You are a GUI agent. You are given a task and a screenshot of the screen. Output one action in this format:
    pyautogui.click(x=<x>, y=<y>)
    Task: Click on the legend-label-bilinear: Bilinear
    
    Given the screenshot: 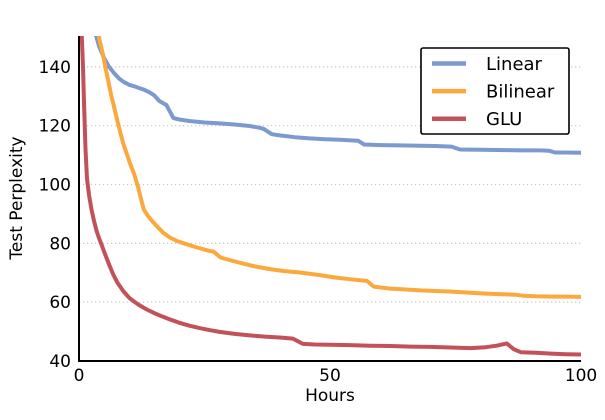 What is the action you would take?
    pyautogui.click(x=520, y=92)
    